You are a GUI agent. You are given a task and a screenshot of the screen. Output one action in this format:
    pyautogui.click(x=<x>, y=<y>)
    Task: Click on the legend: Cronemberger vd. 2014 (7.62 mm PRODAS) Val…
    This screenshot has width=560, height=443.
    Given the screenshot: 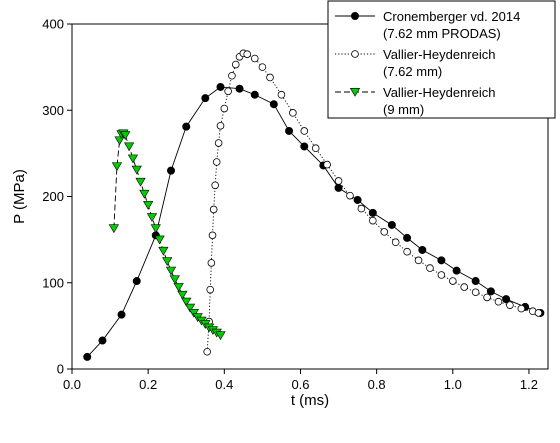 What is the action you would take?
    pyautogui.click(x=441, y=59)
    